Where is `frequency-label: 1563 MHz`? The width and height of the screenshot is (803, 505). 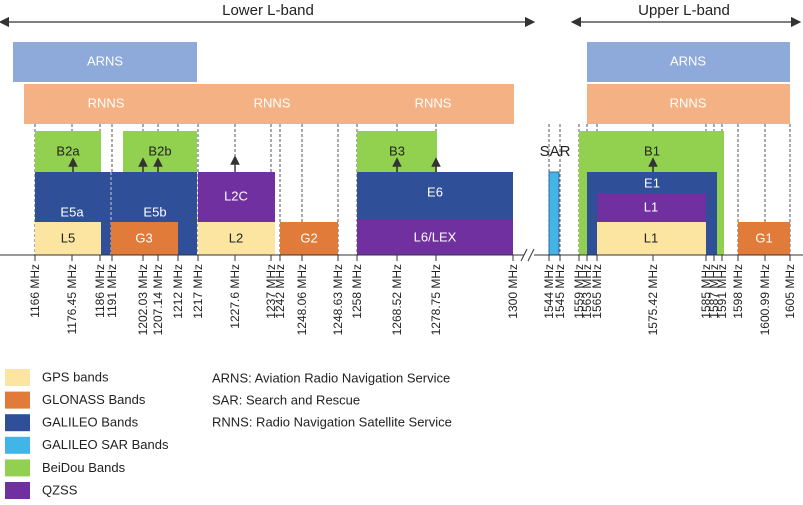
frequency-label: 1563 MHz is located at coordinates (587, 291).